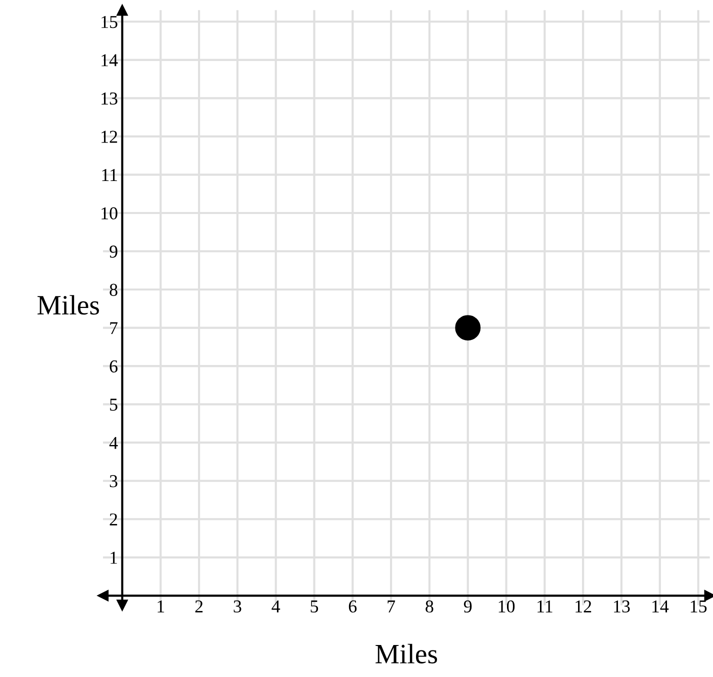  I want to click on y-tick-label: 6, so click(114, 366).